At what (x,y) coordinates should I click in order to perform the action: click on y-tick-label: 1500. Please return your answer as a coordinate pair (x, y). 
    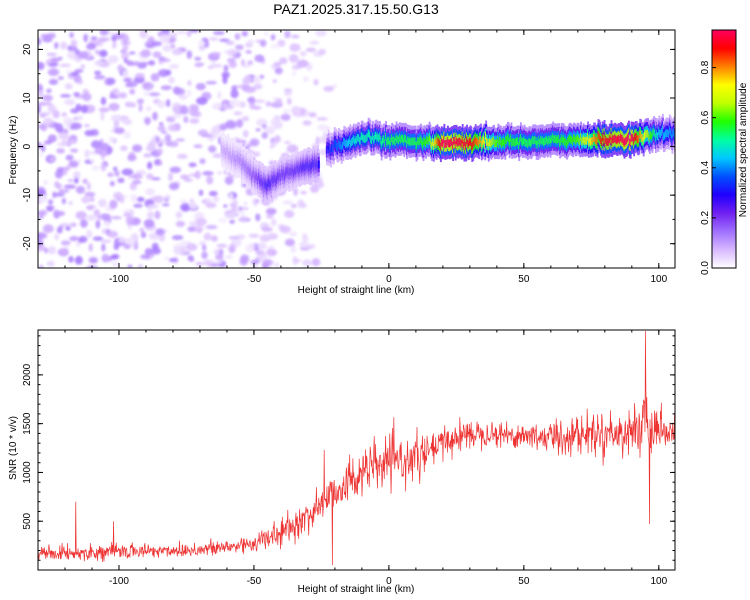
    Looking at the image, I should click on (27, 423).